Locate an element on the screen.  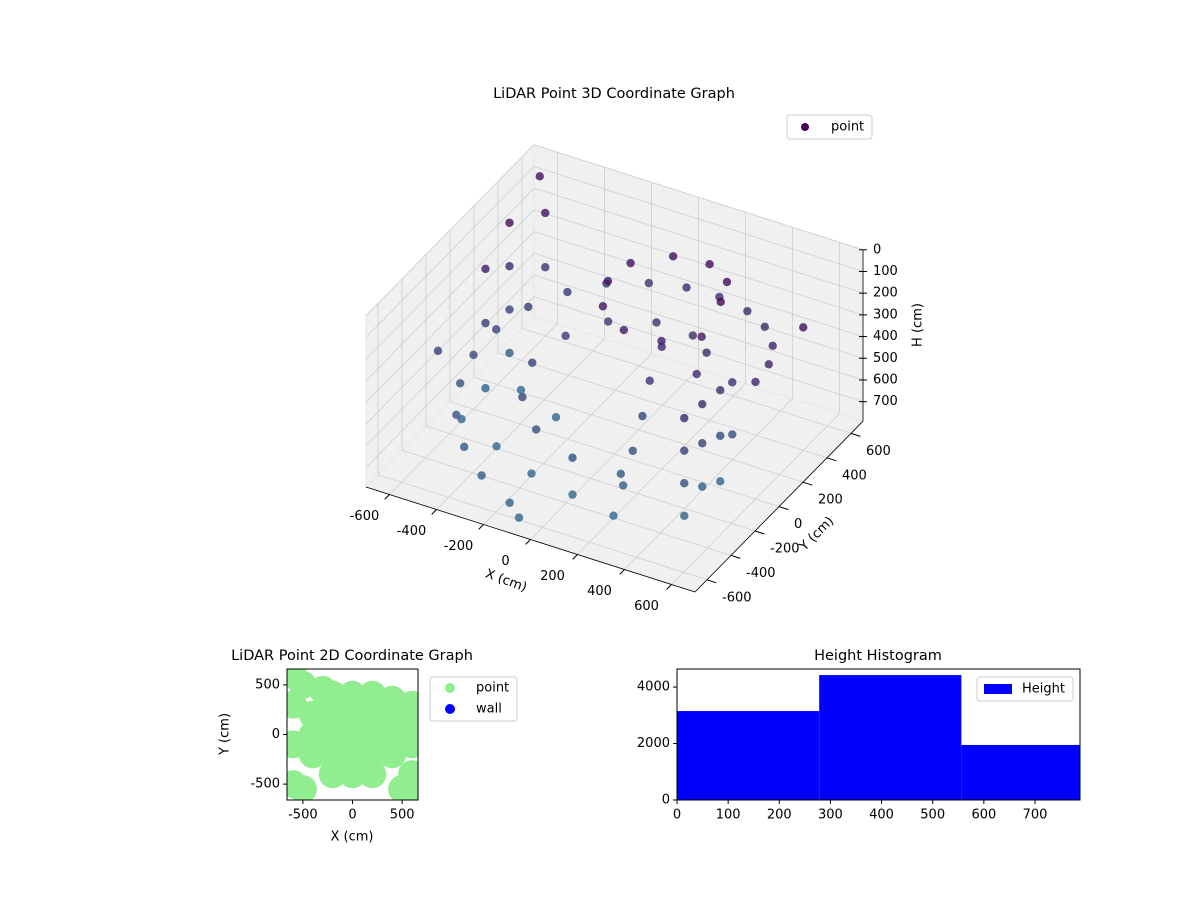
chart-title: Height Histogram is located at coordinates (878, 656).